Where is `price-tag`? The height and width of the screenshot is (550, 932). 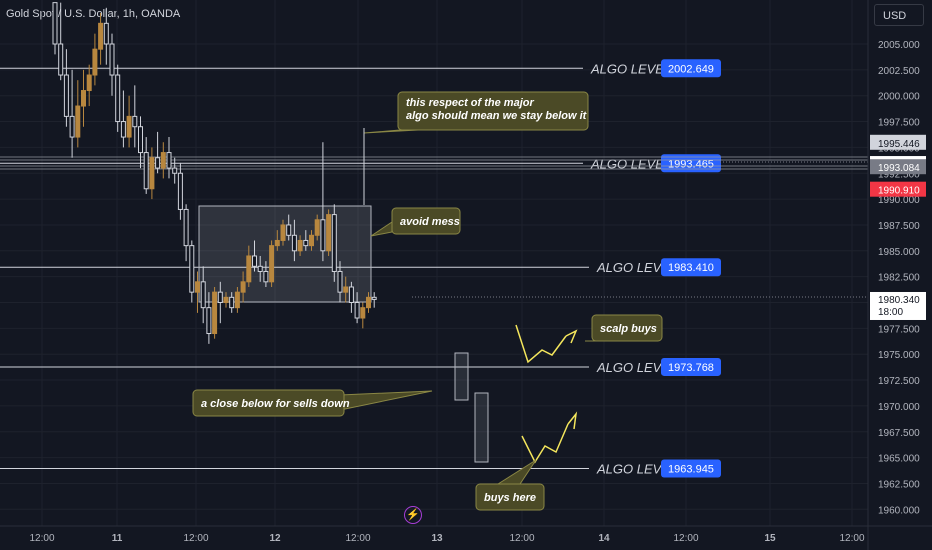
price-tag is located at coordinates (898, 189).